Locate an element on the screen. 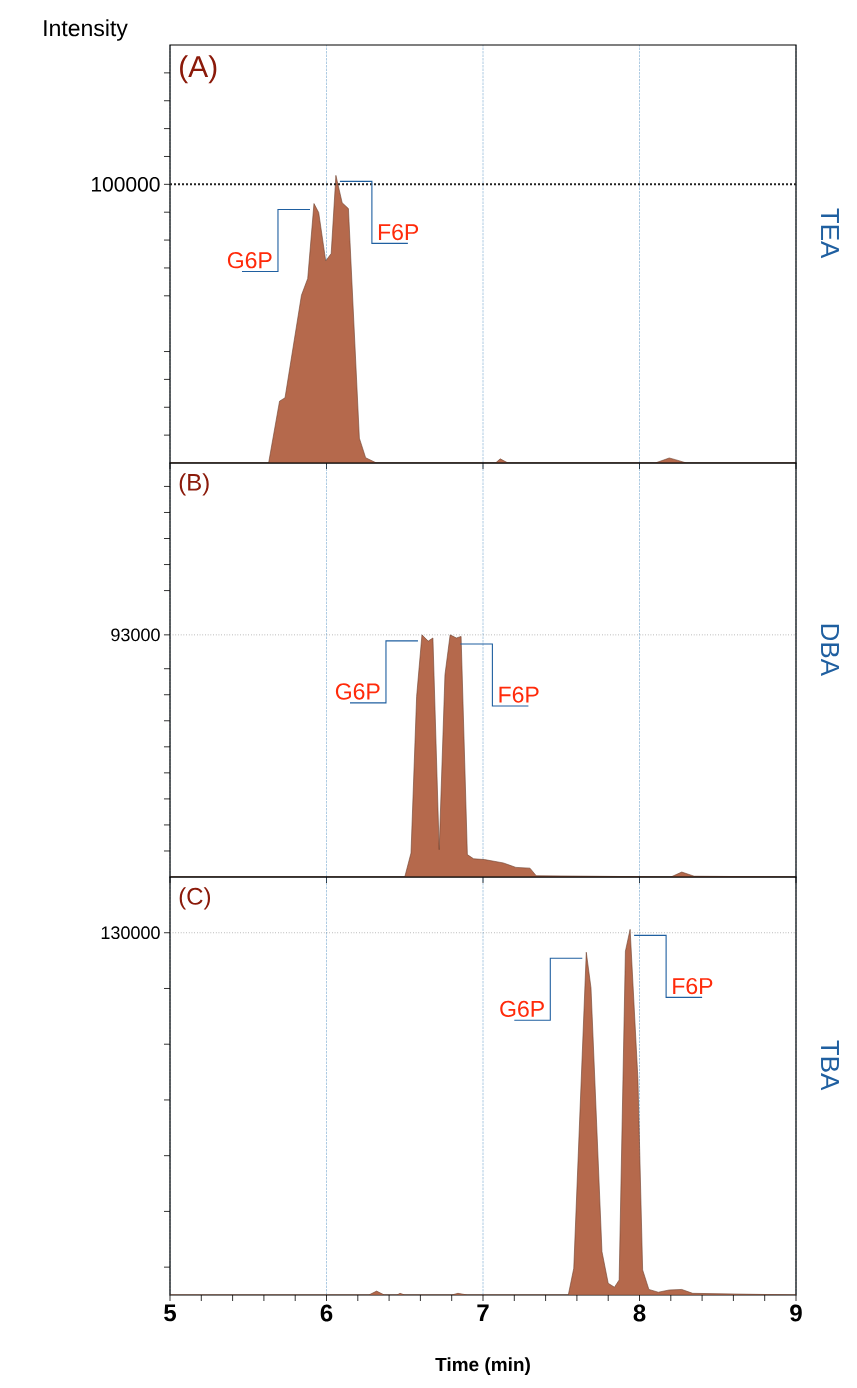  y-tick-label: 130000 is located at coordinates (130, 933).